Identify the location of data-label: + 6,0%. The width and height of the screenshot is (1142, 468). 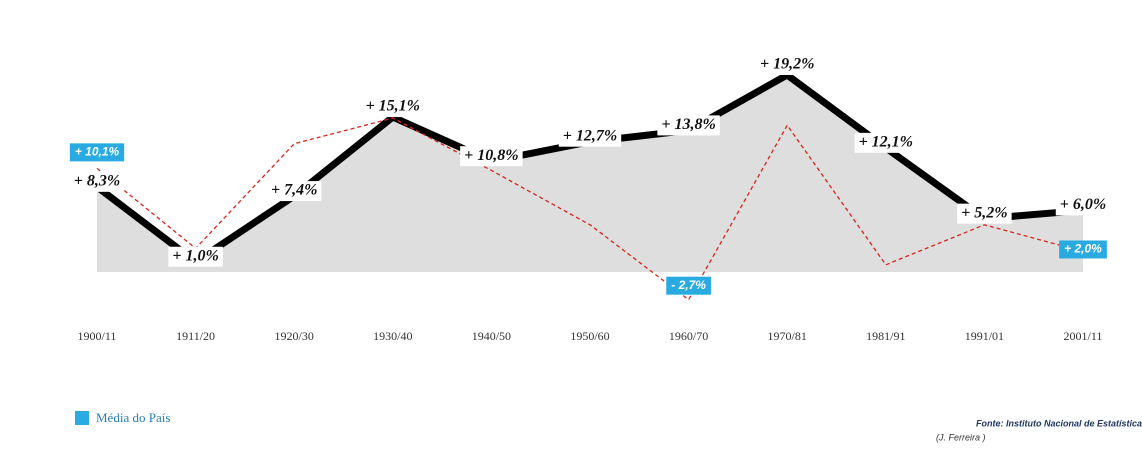
(1083, 205).